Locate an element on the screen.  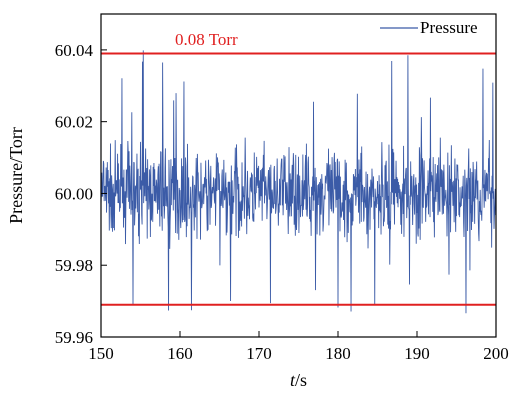
x-tick-label: 190 is located at coordinates (417, 353).